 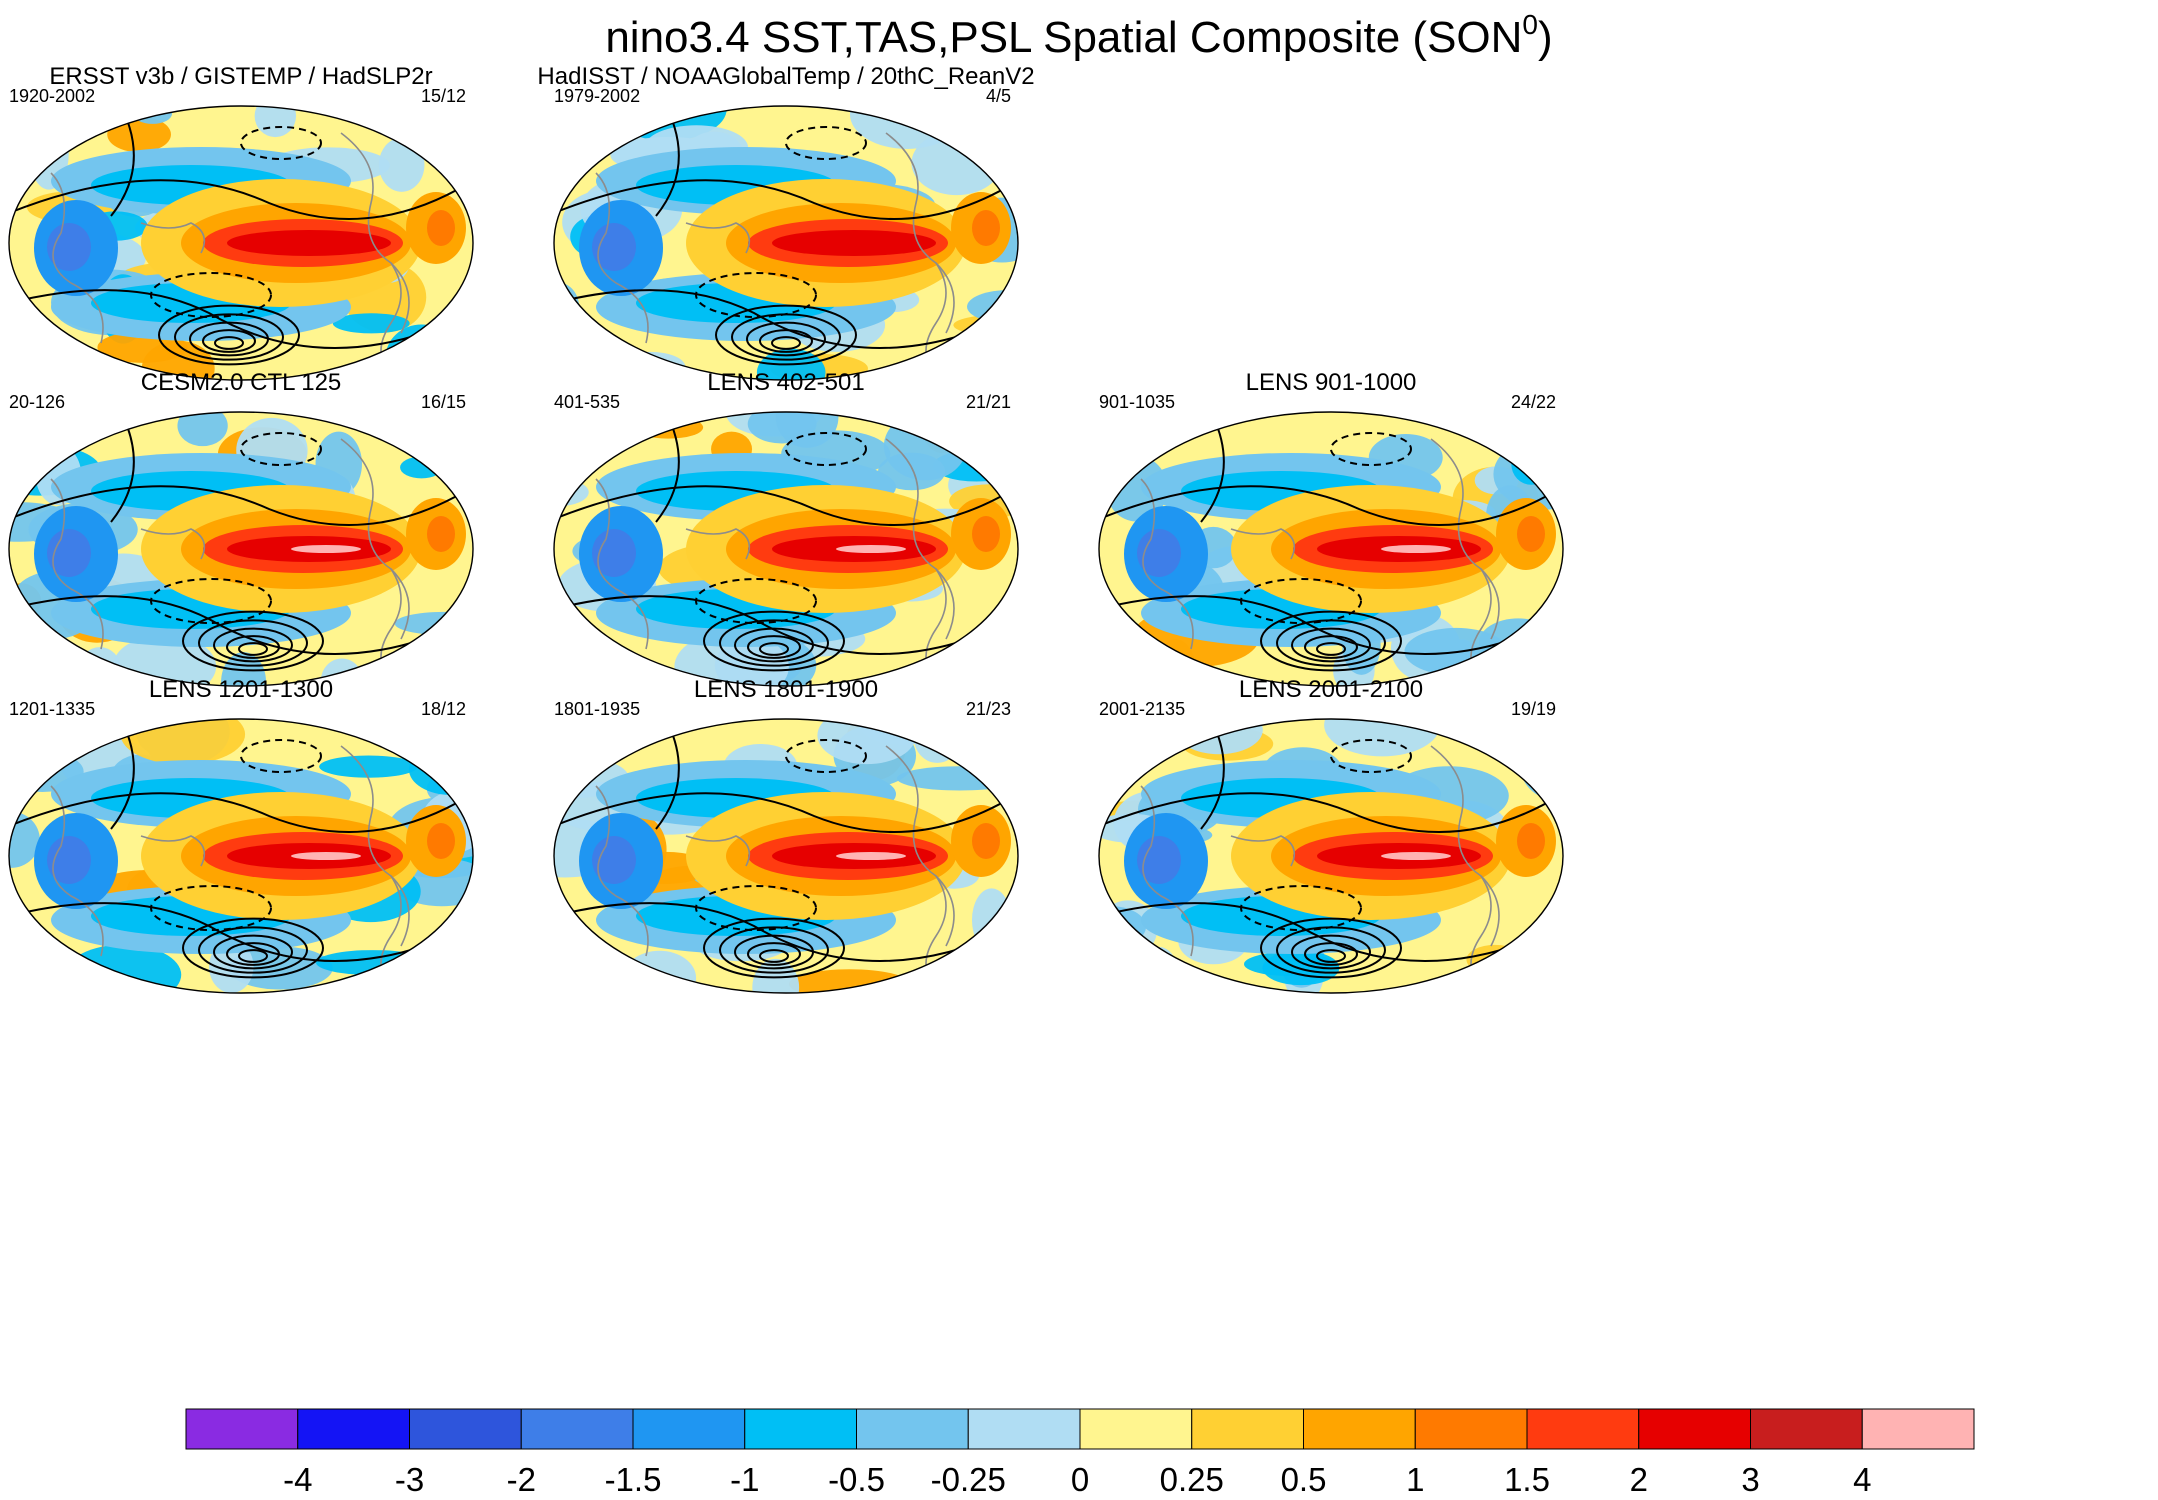 I want to click on colorbar-tick-label: -1, so click(x=744, y=1479).